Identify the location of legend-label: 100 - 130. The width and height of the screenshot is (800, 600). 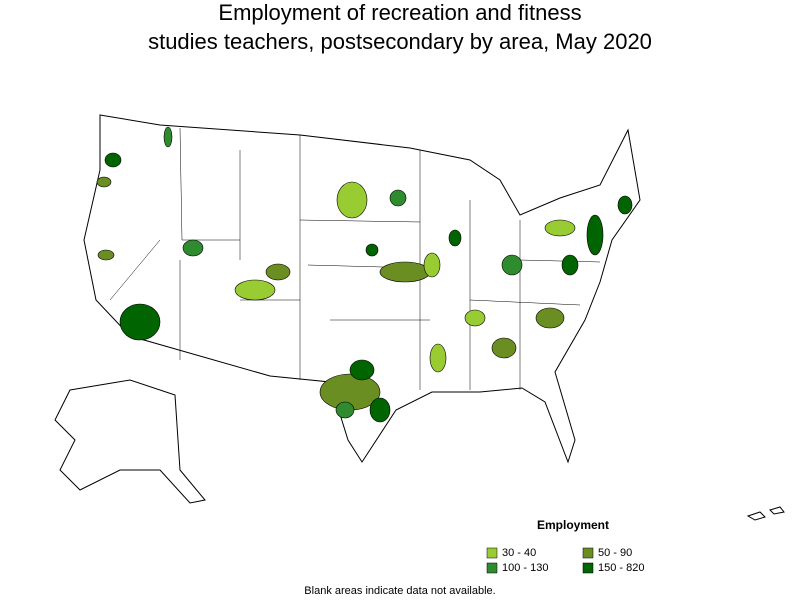
(525, 568).